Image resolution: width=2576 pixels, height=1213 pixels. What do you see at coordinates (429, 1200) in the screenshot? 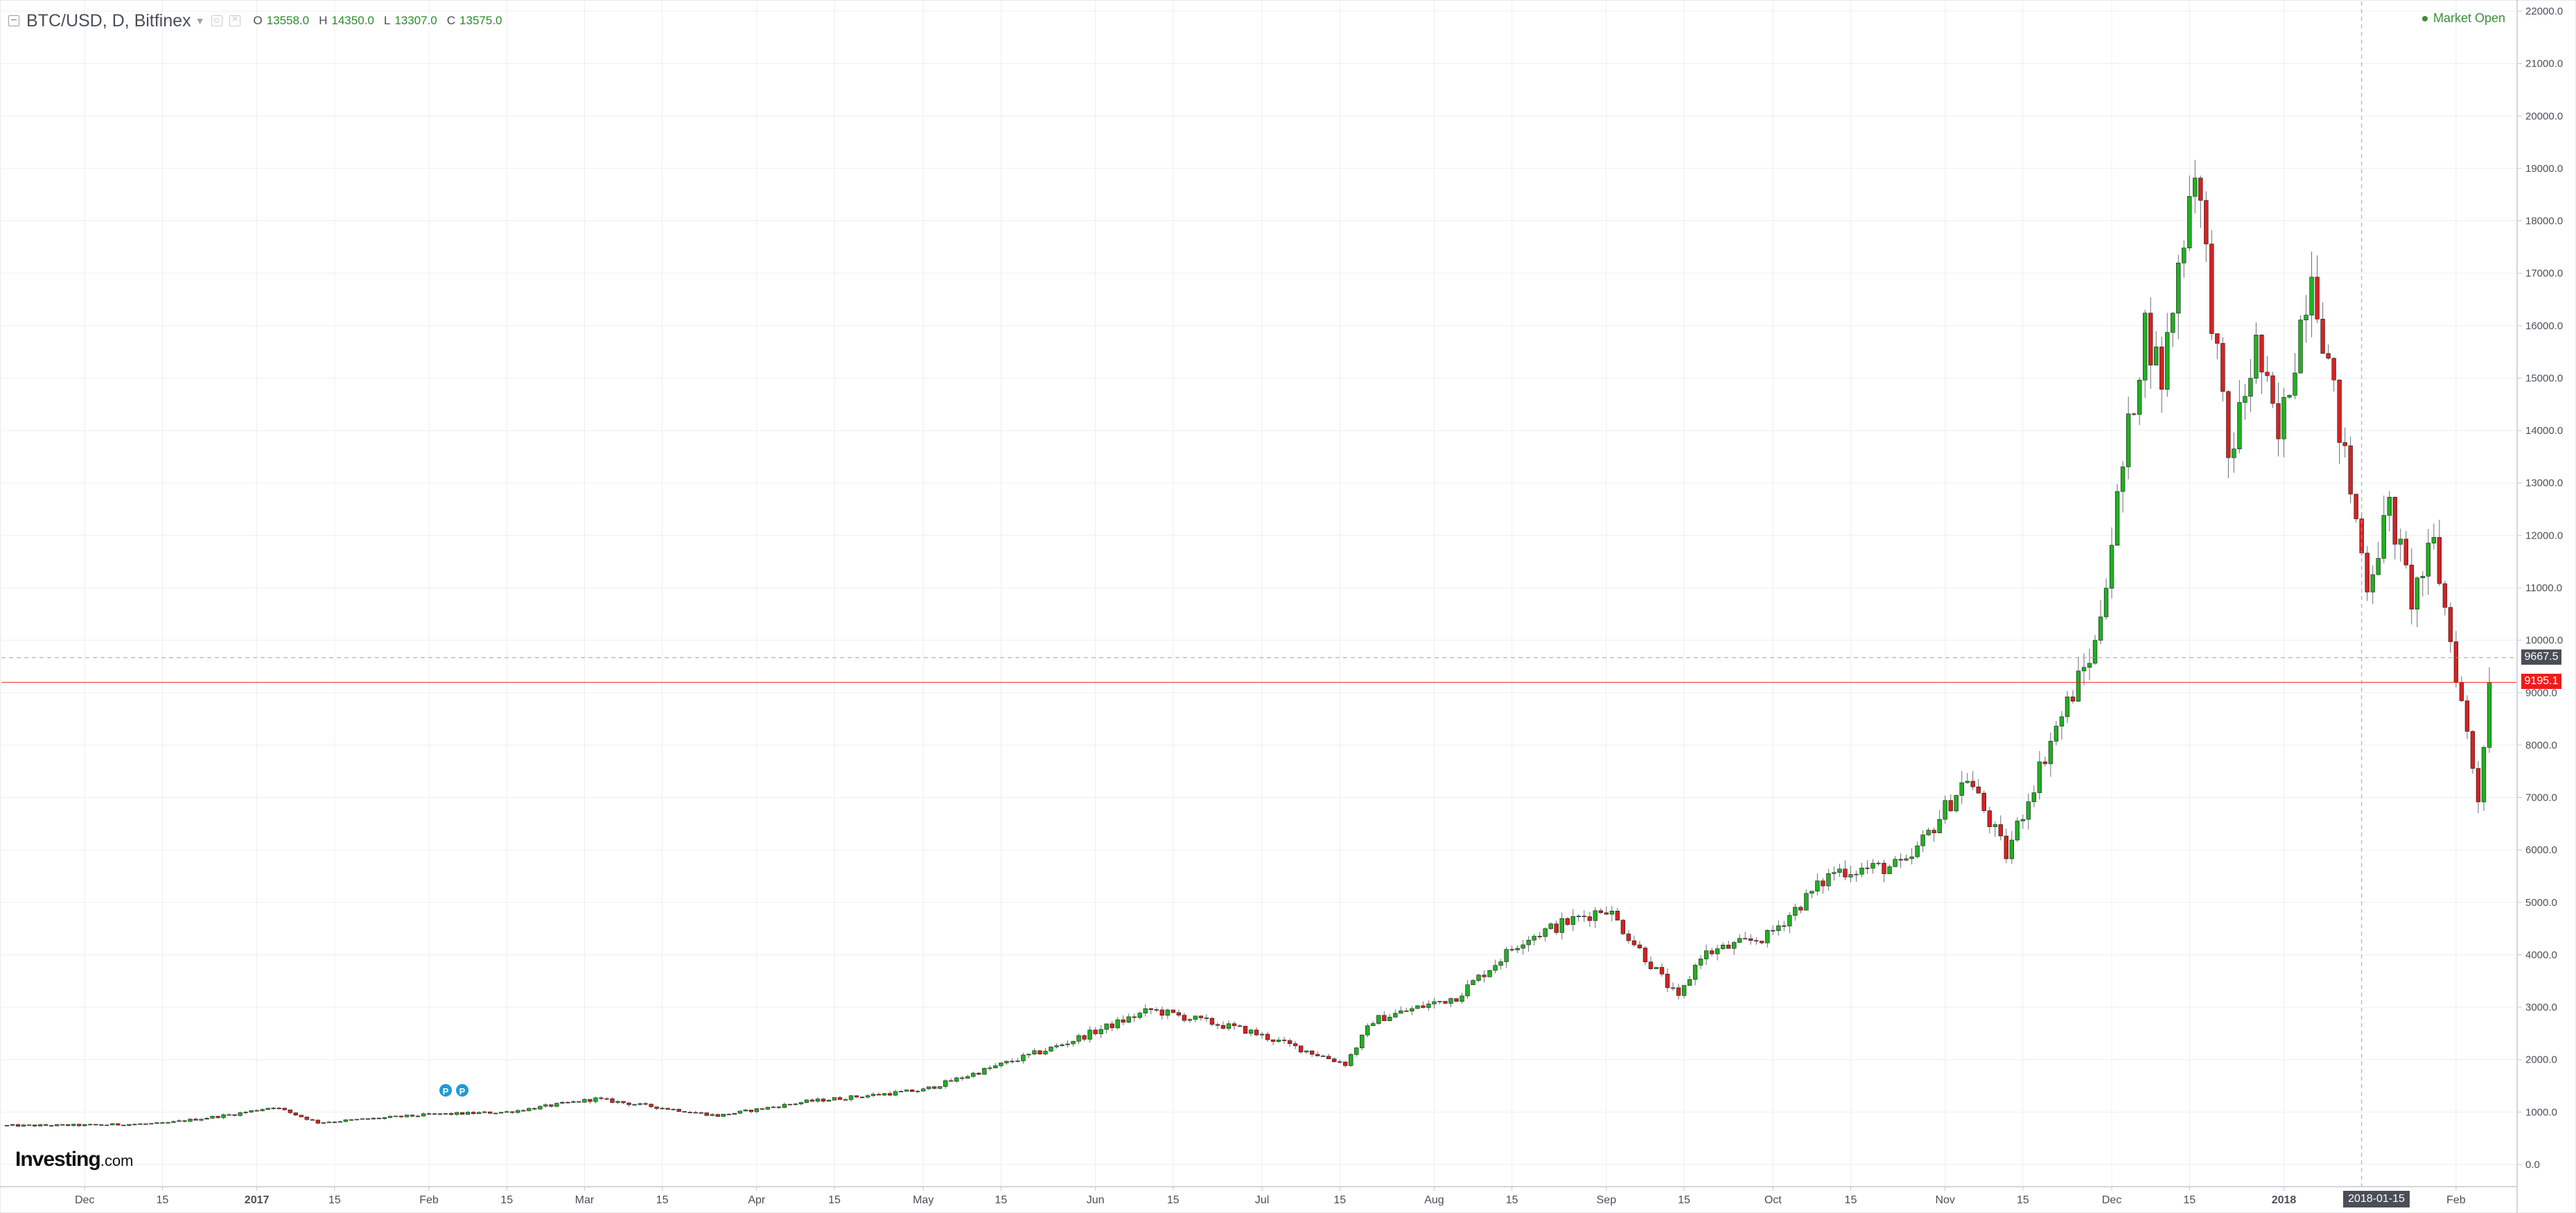
I see `time-tick-label: Feb` at bounding box center [429, 1200].